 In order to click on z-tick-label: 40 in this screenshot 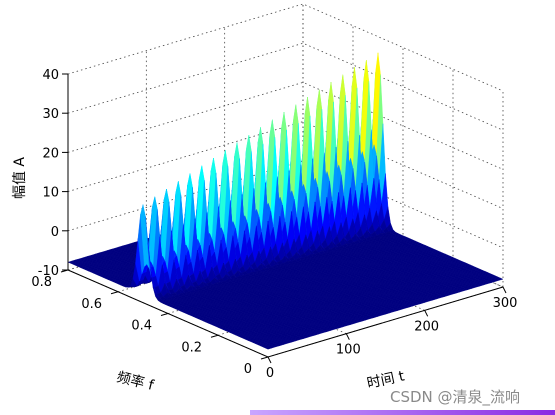, I will do `click(50, 75)`.